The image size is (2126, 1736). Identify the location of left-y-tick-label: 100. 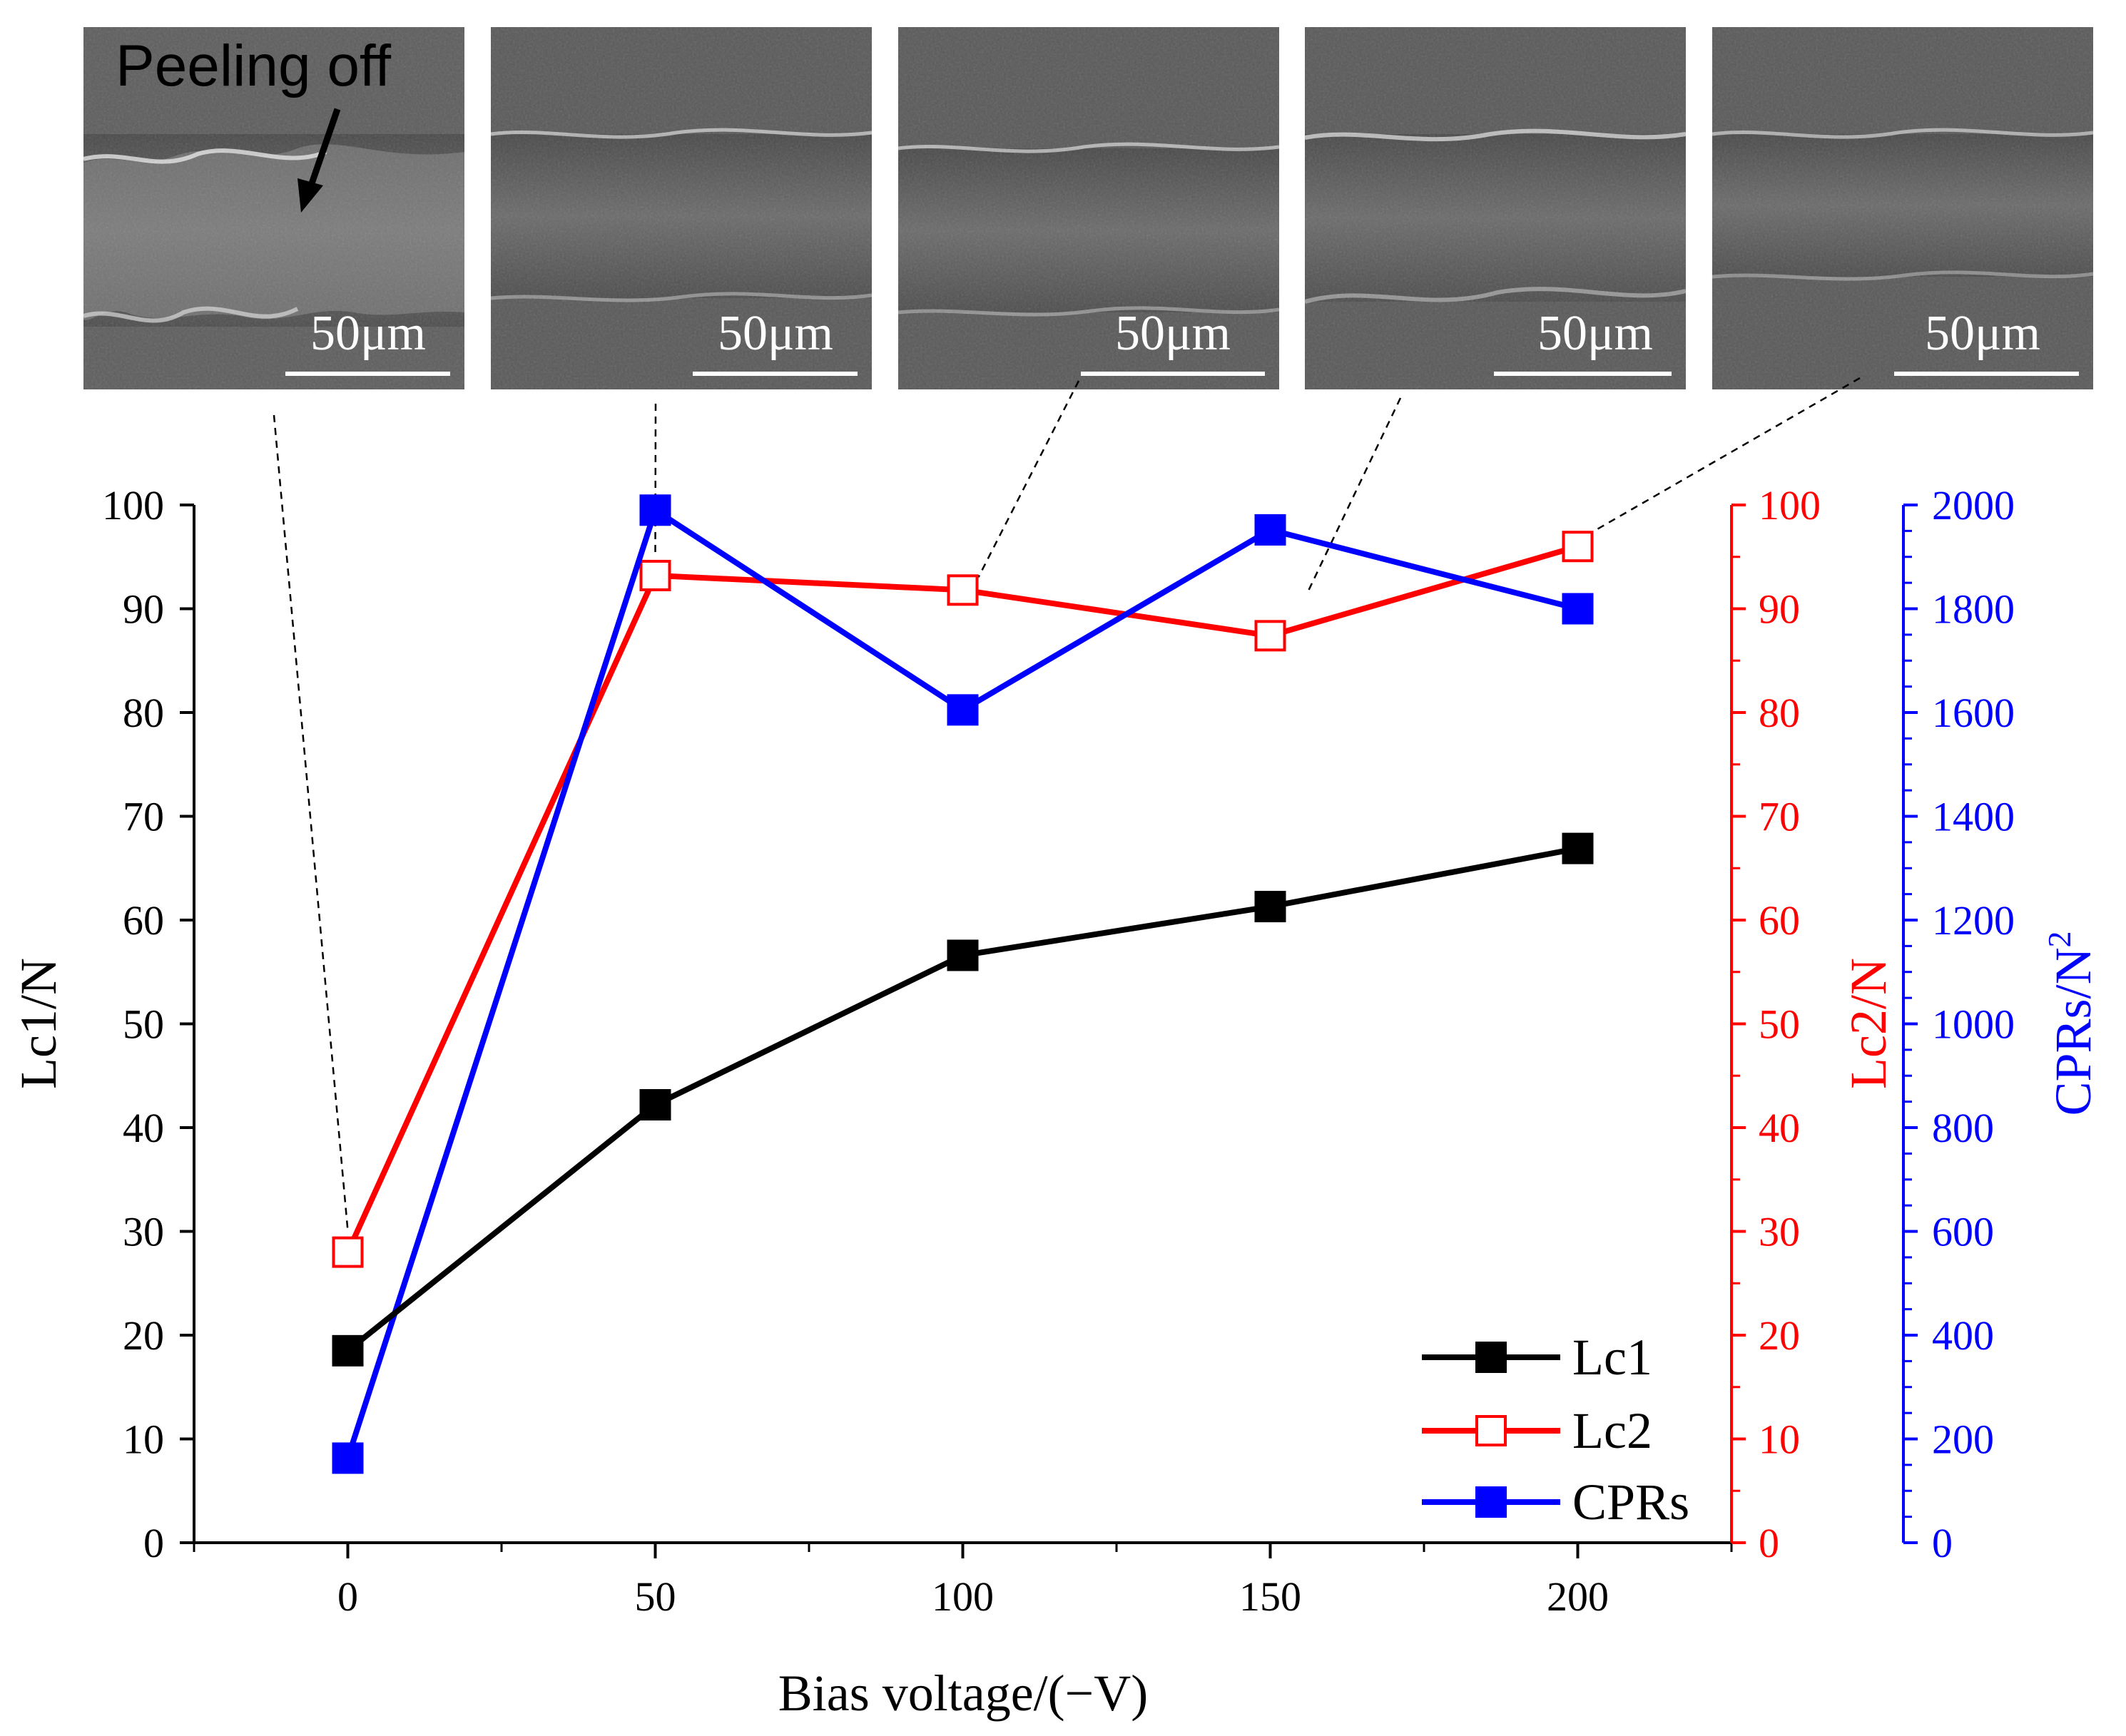
(133, 505).